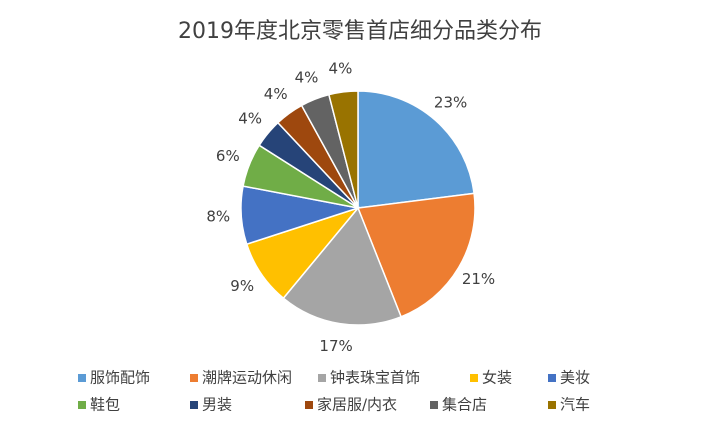  I want to click on legend-label: 家居服/内衣, so click(357, 405).